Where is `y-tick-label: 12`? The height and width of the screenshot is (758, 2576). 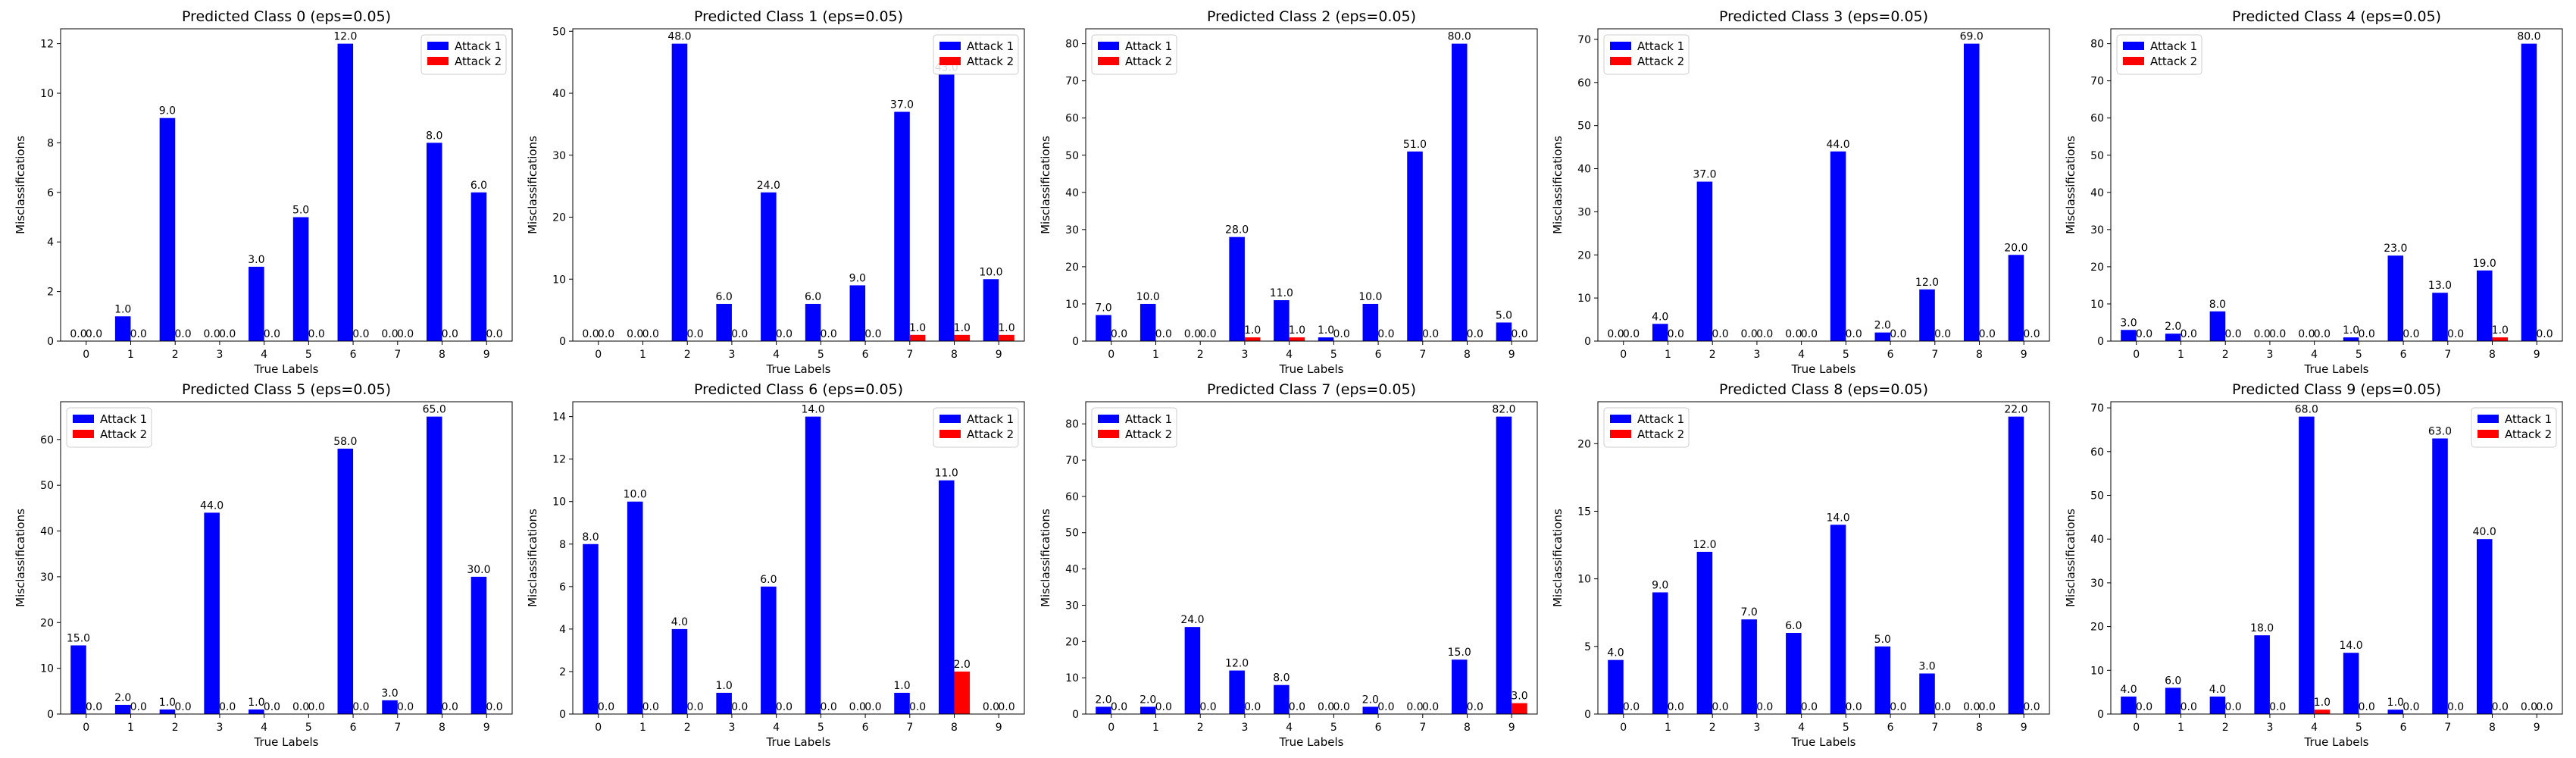
y-tick-label: 12 is located at coordinates (559, 460).